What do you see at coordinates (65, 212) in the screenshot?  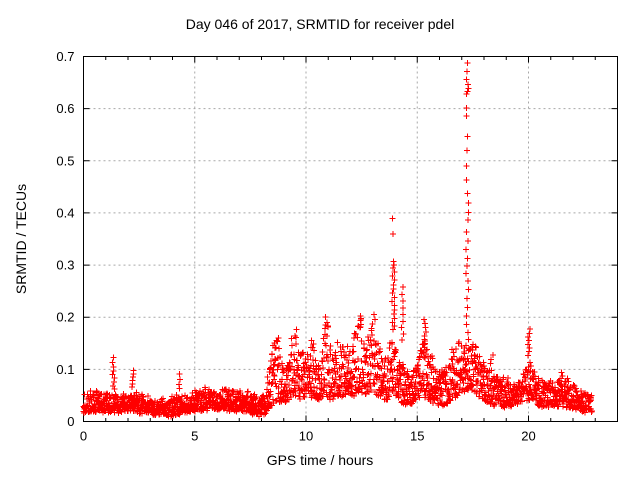 I see `y-tick-label: 0.4` at bounding box center [65, 212].